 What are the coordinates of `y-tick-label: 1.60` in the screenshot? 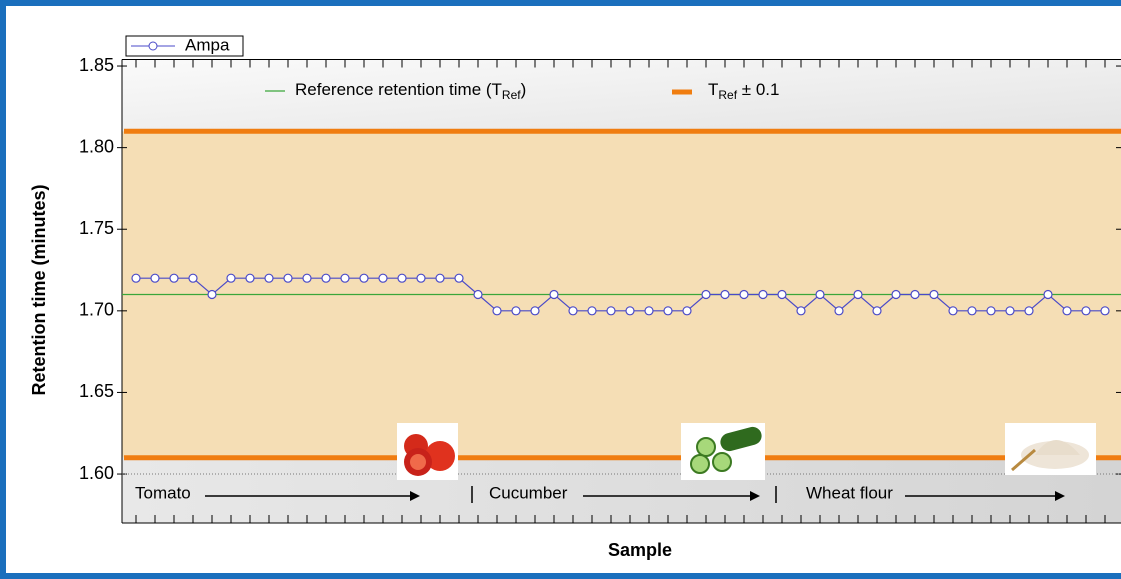 It's located at (96, 473).